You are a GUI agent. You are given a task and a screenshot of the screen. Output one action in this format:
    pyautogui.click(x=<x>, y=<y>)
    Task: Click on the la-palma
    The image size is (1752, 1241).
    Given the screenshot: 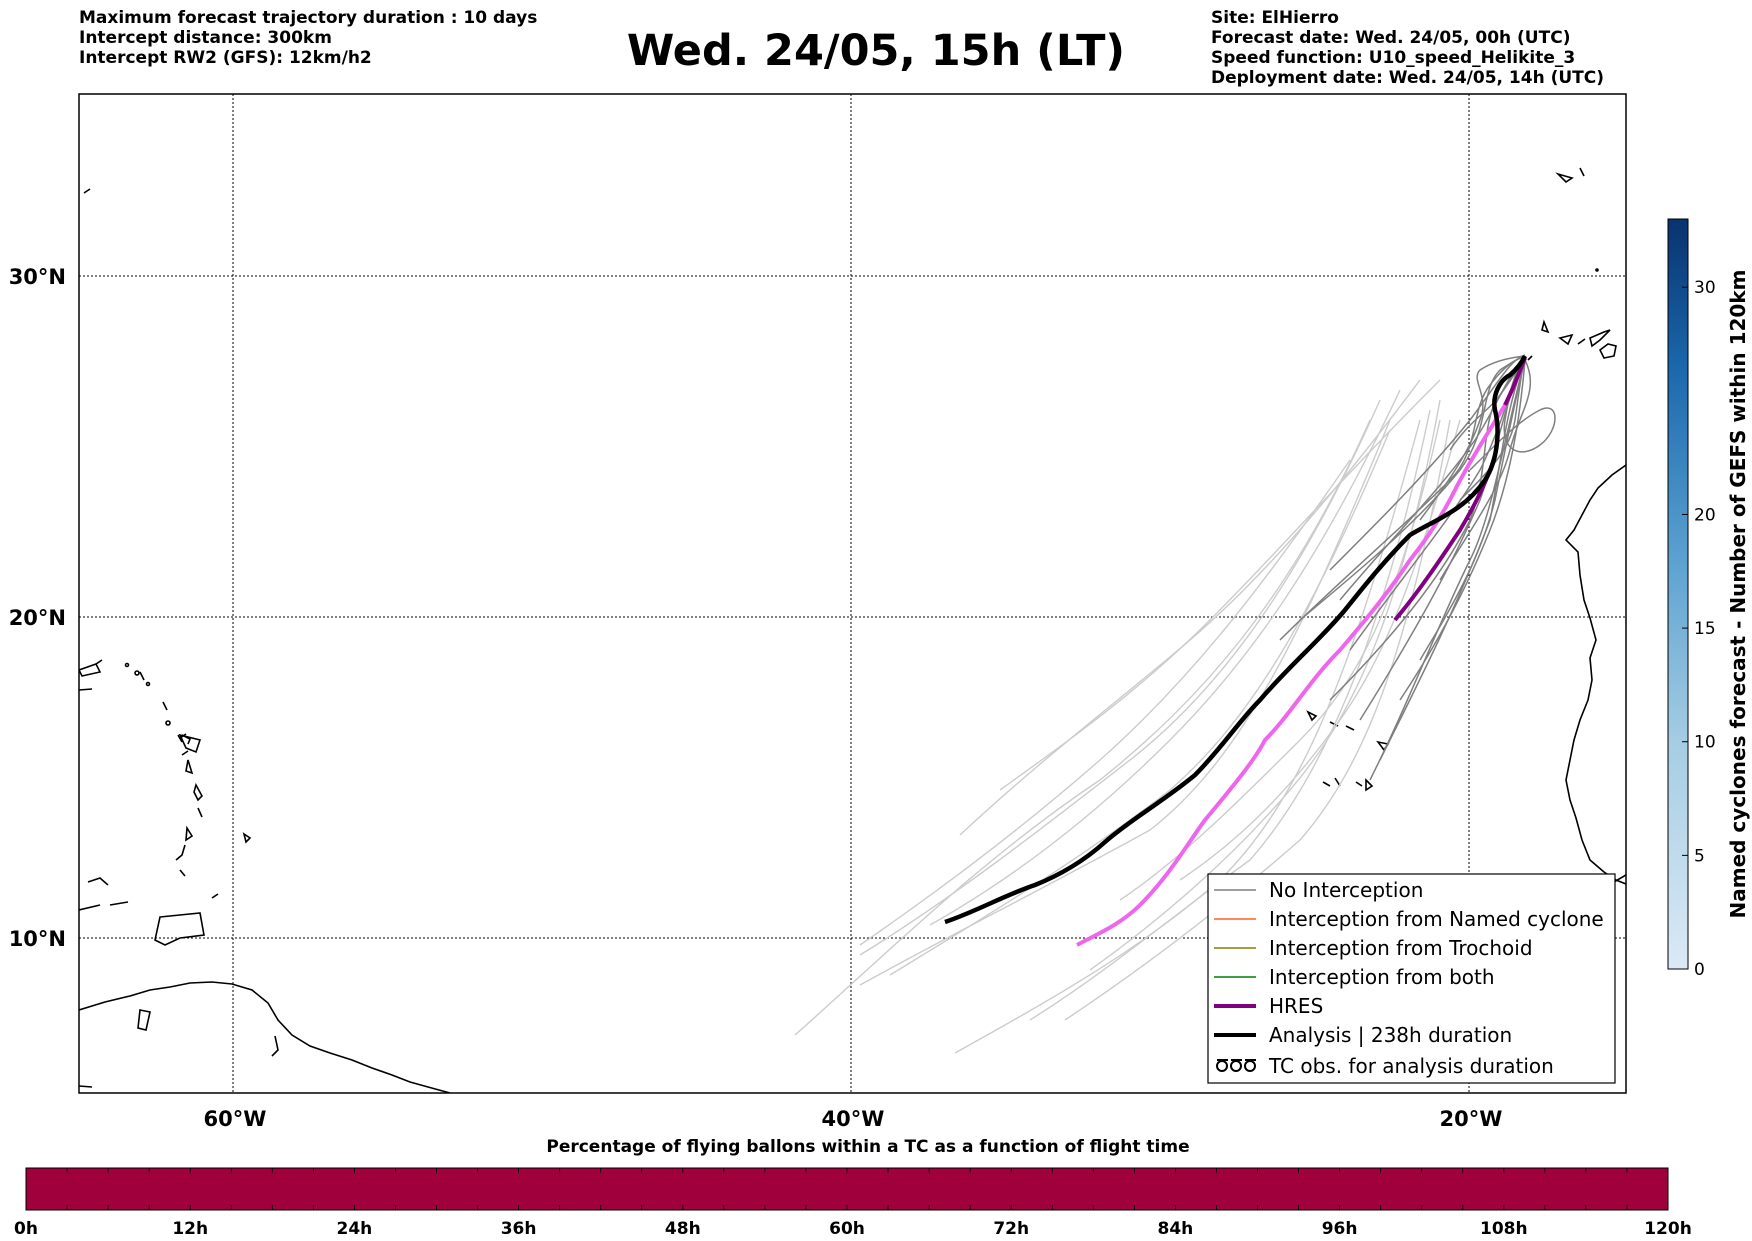 What is the action you would take?
    pyautogui.click(x=1545, y=326)
    